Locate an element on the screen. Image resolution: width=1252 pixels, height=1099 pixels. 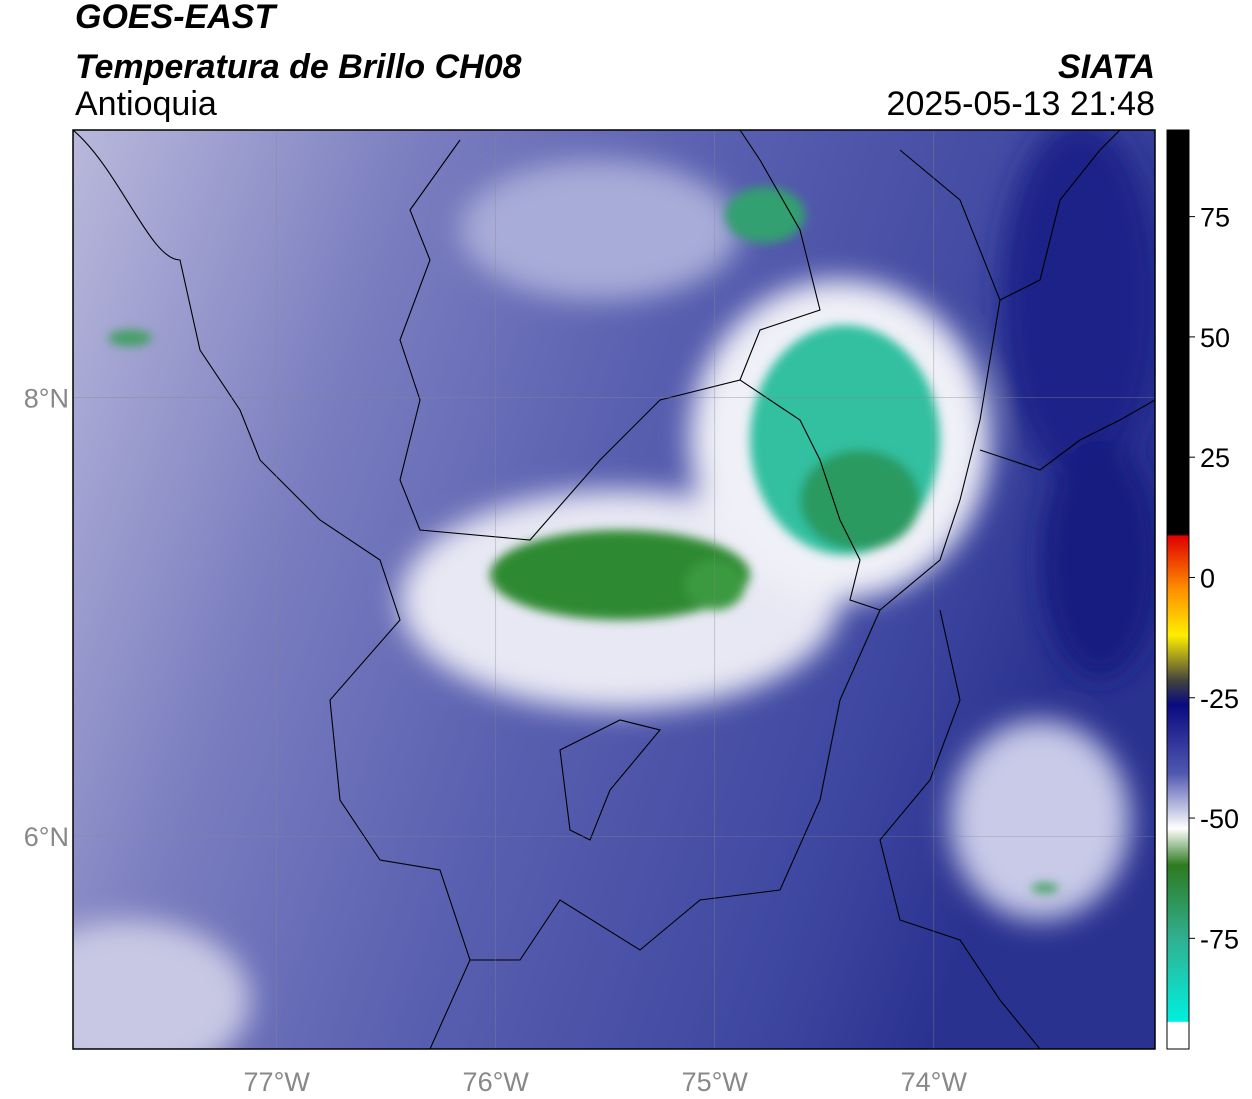
colorbar-tick-label: -75 is located at coordinates (1219, 939).